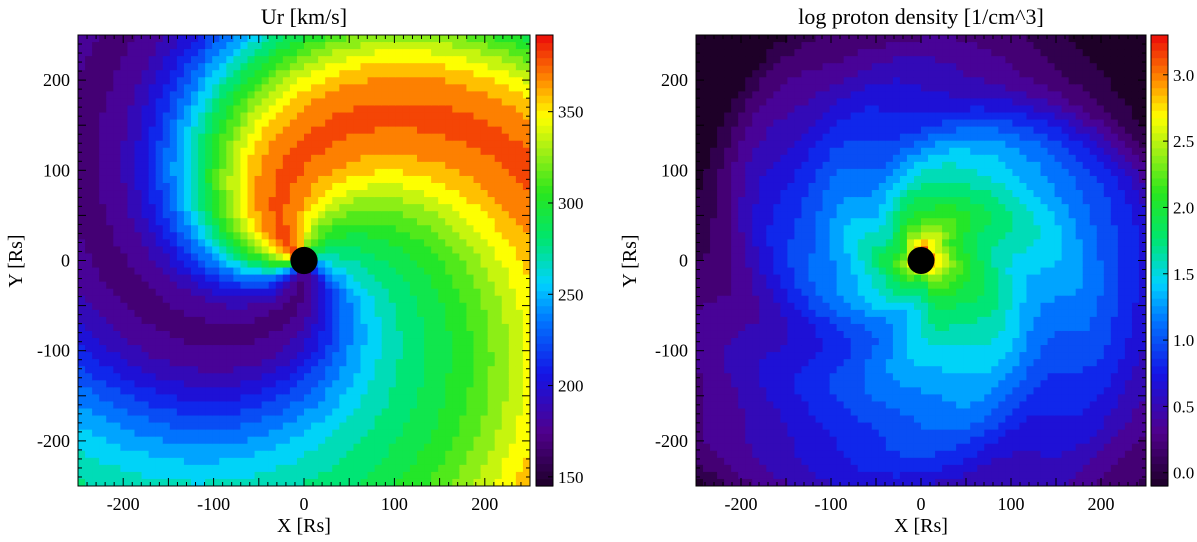 This screenshot has width=1197, height=542. What do you see at coordinates (544, 257) in the screenshot?
I see `colorbar-band` at bounding box center [544, 257].